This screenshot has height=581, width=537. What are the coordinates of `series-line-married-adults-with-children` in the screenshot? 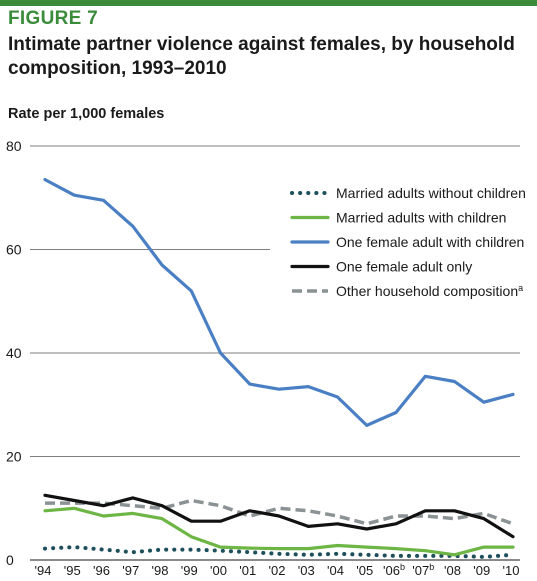 It's located at (279, 531).